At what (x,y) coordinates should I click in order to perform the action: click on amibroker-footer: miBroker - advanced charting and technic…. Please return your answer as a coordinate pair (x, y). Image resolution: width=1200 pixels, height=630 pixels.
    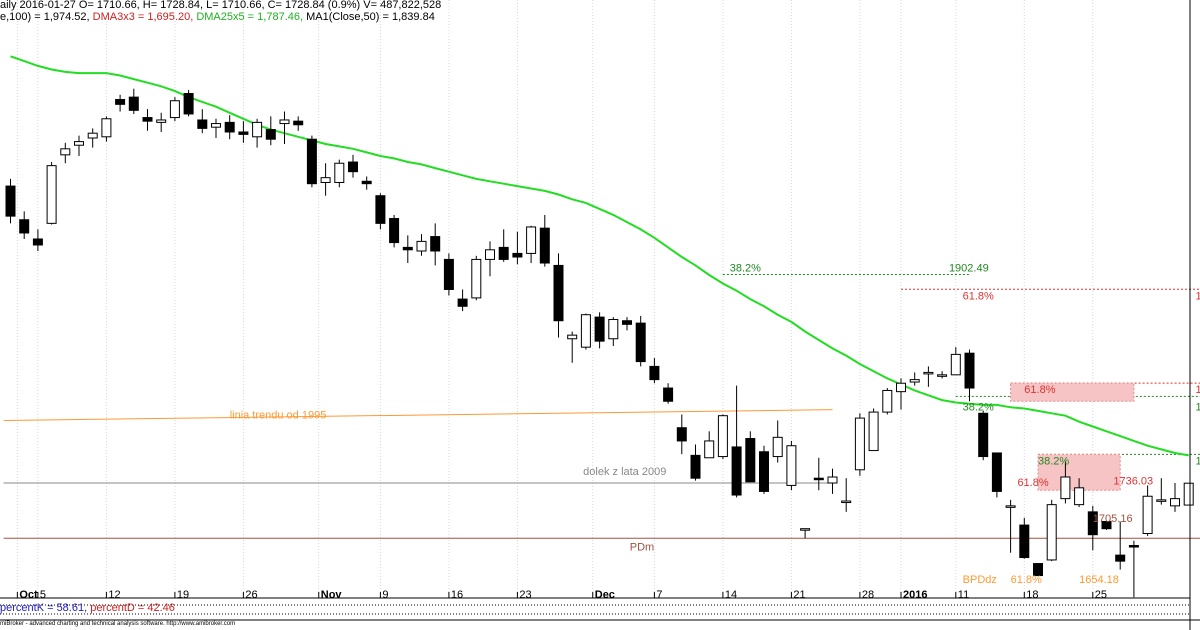
    Looking at the image, I should click on (118, 624).